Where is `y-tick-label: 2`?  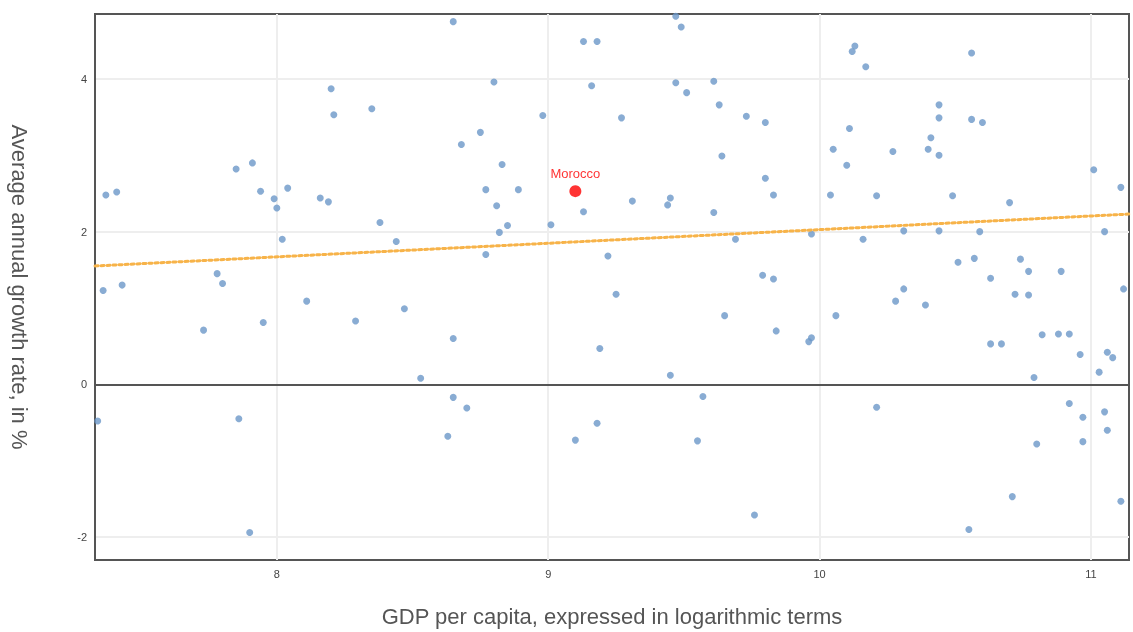
y-tick-label: 2 is located at coordinates (83, 231).